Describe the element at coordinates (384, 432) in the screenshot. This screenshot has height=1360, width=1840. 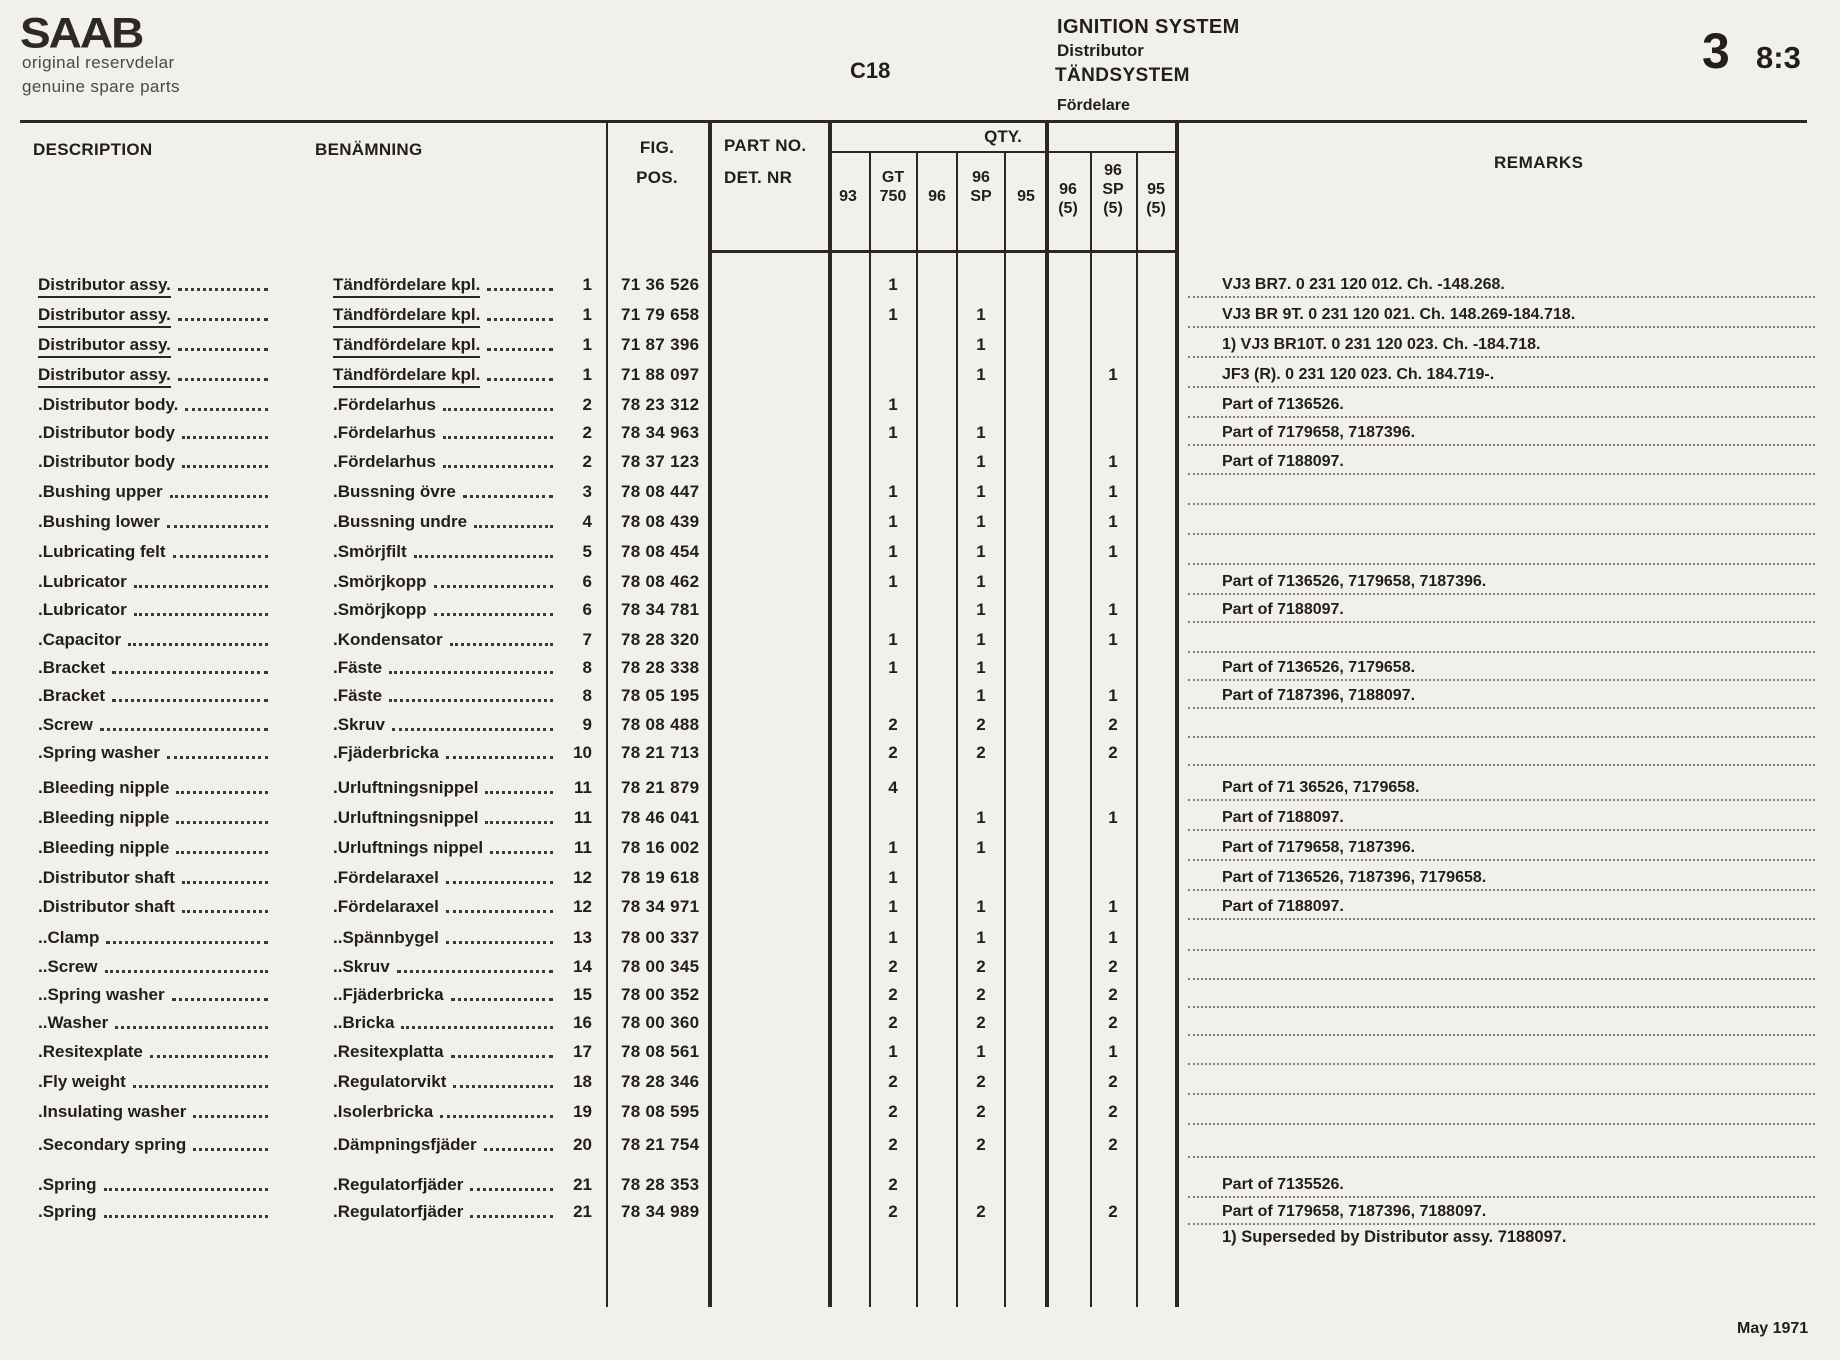
I see `benamning-text: .Fördelarhus` at that location.